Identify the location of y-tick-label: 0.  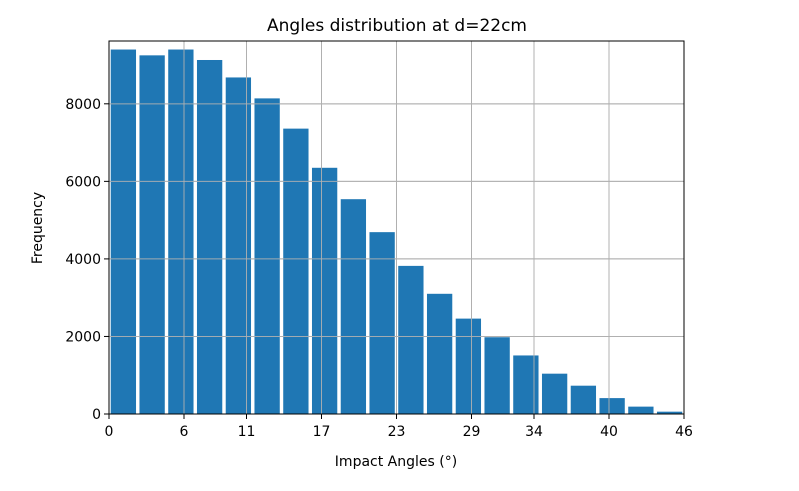
(96, 415).